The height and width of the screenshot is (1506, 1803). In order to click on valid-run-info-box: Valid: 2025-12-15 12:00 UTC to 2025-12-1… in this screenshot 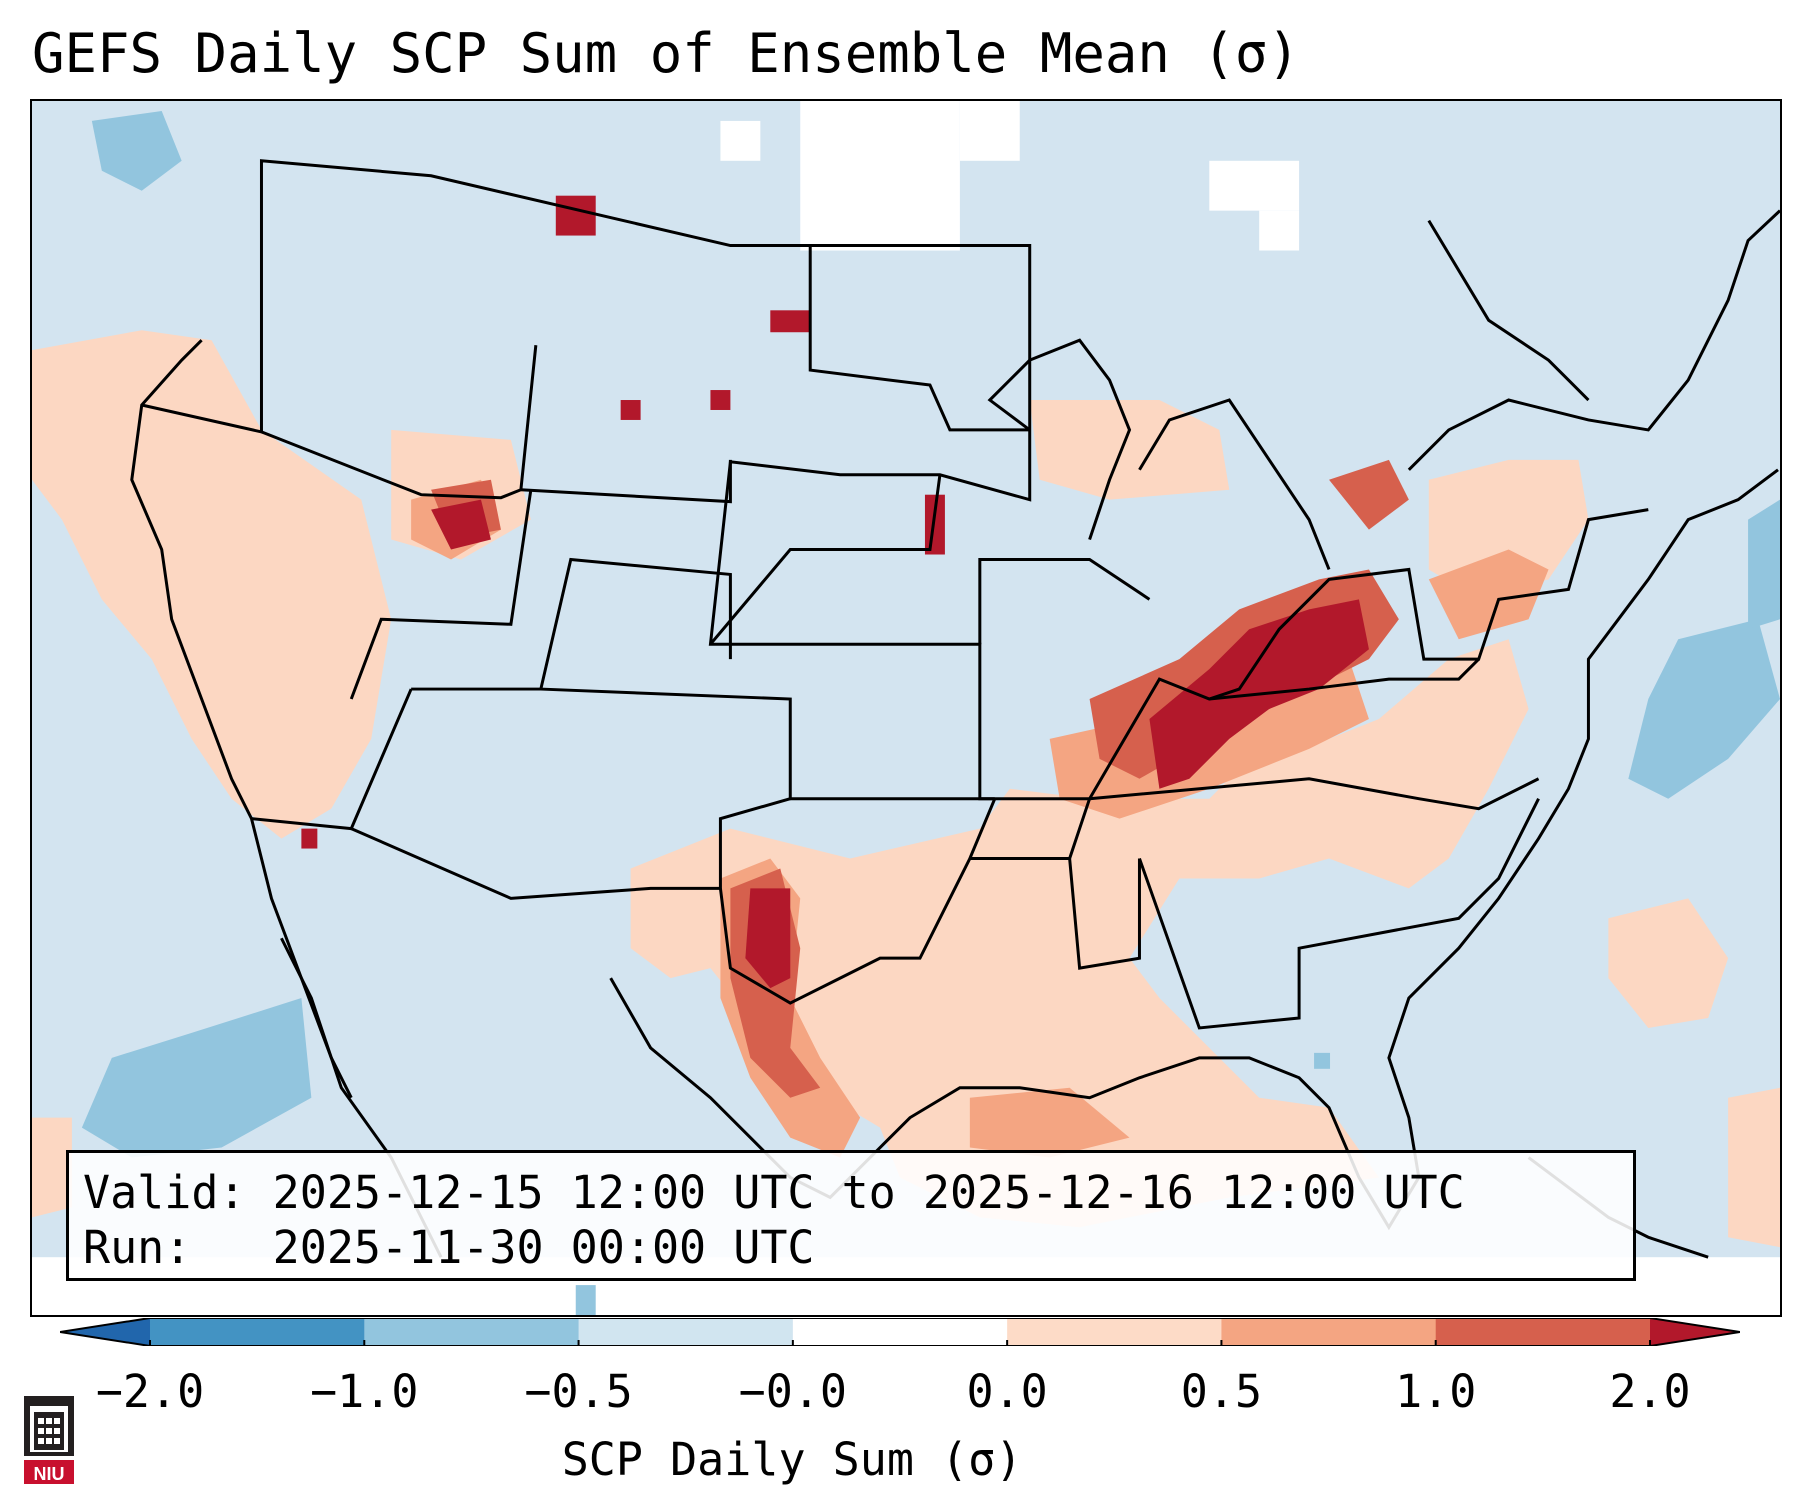, I will do `click(851, 1215)`.